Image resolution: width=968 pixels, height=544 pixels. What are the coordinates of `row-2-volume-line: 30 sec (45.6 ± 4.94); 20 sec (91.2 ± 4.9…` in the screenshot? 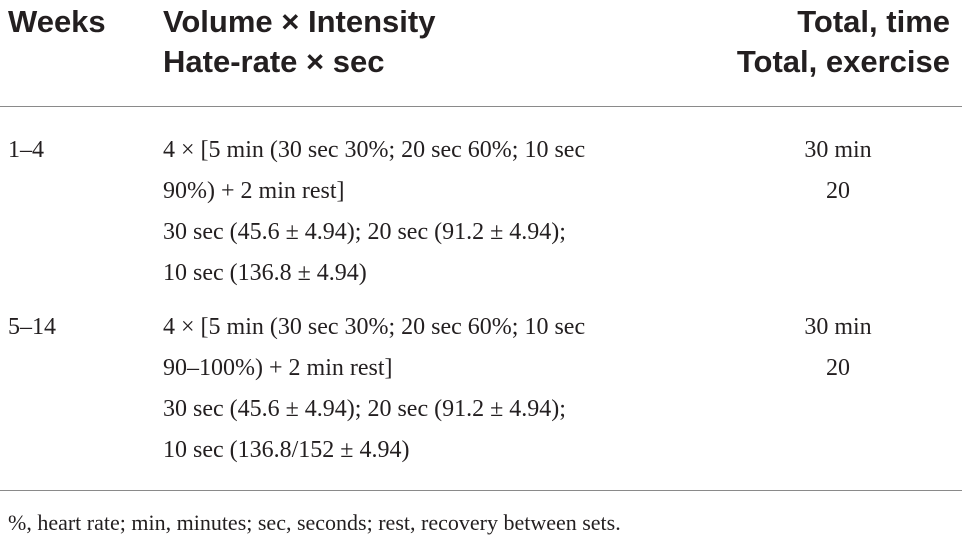 It's located at (364, 409).